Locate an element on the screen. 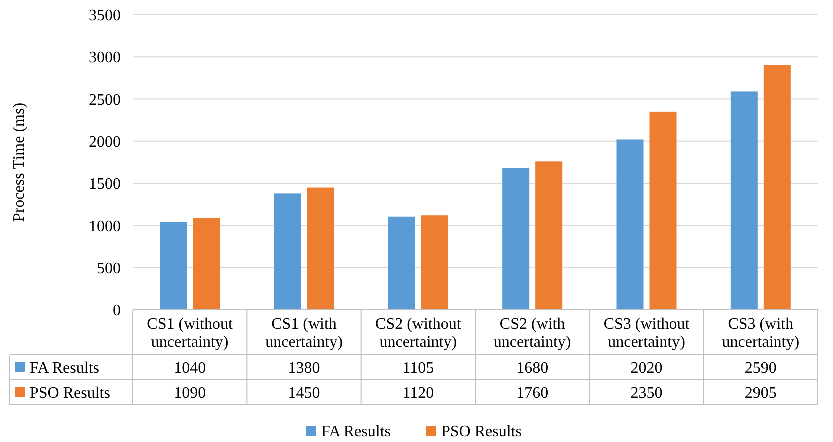 The width and height of the screenshot is (833, 442). y-tick-label: 0 is located at coordinates (117, 311).